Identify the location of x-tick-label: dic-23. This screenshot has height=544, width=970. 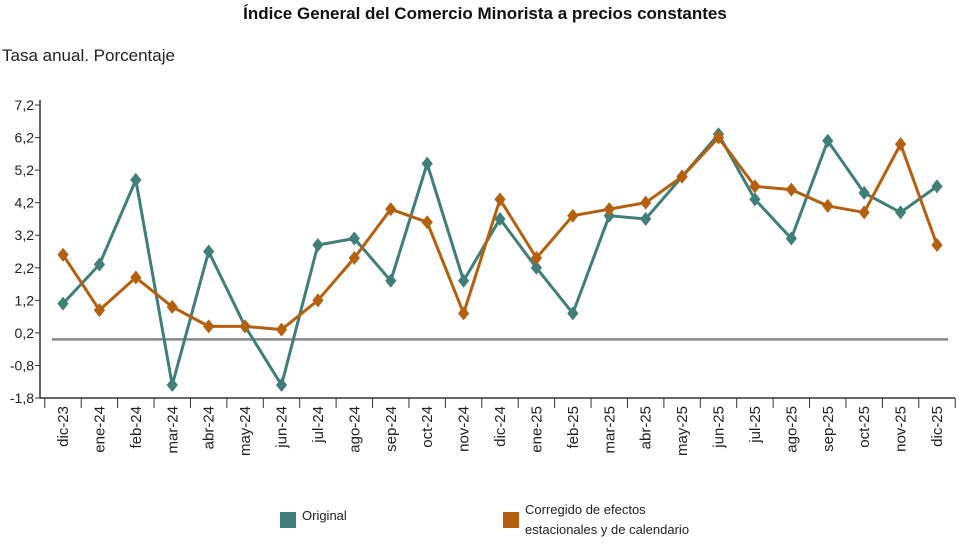
(63, 426).